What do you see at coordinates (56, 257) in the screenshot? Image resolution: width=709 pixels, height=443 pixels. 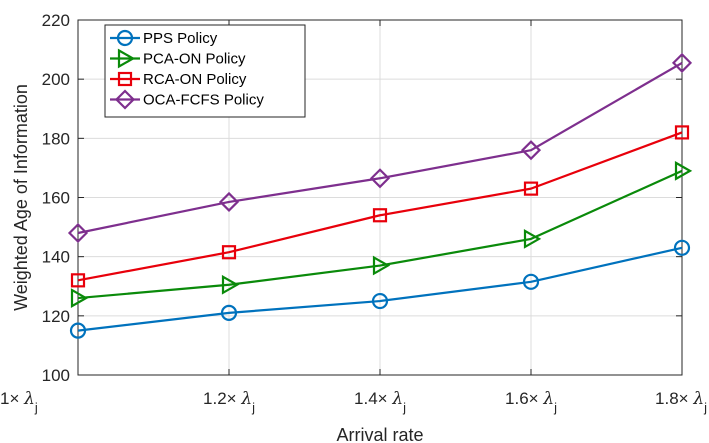 I see `y-tick-label: 140` at bounding box center [56, 257].